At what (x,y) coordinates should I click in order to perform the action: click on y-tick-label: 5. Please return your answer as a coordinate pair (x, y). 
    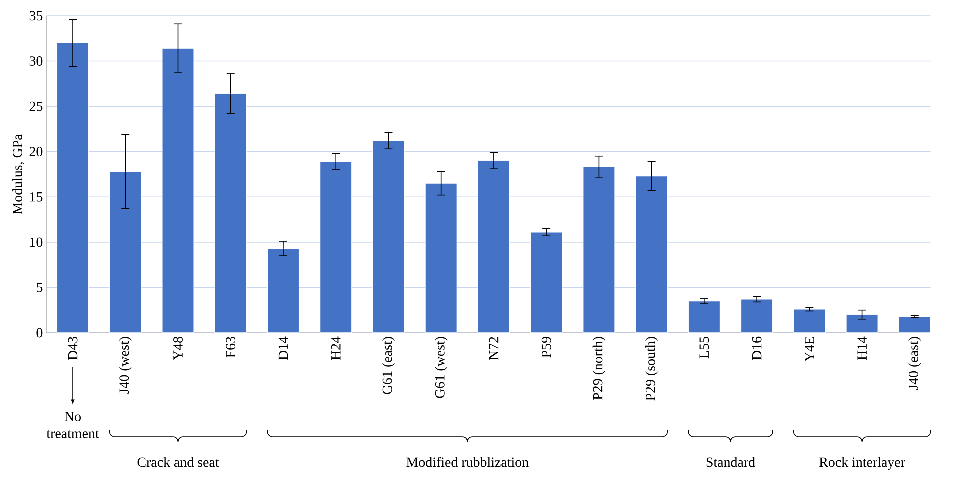
    Looking at the image, I should click on (40, 287).